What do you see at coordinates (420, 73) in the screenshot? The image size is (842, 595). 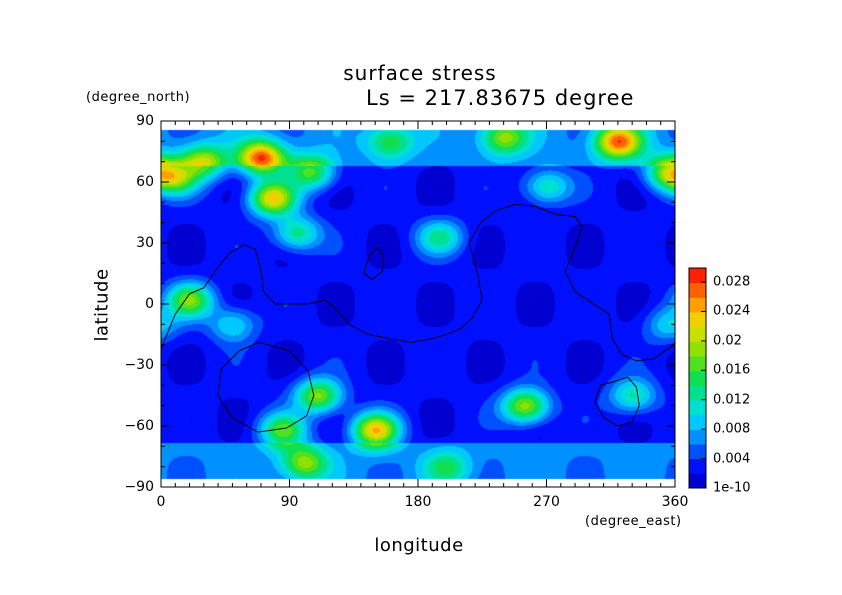 I see `chart-title: surface stress` at bounding box center [420, 73].